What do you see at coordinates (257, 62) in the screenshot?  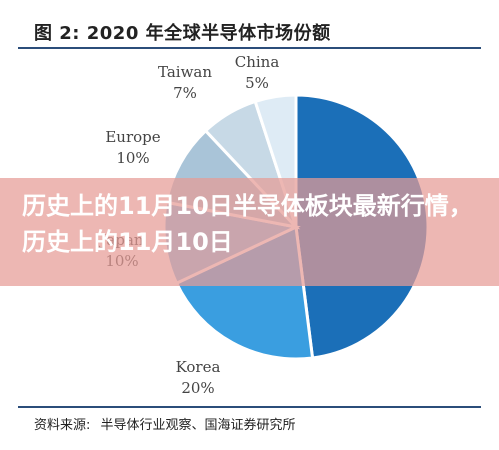 I see `slice-label-china: China` at bounding box center [257, 62].